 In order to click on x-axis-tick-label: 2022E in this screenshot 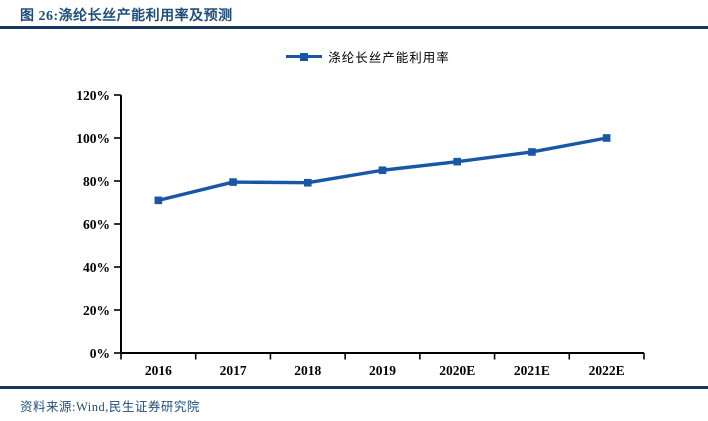, I will do `click(607, 370)`.